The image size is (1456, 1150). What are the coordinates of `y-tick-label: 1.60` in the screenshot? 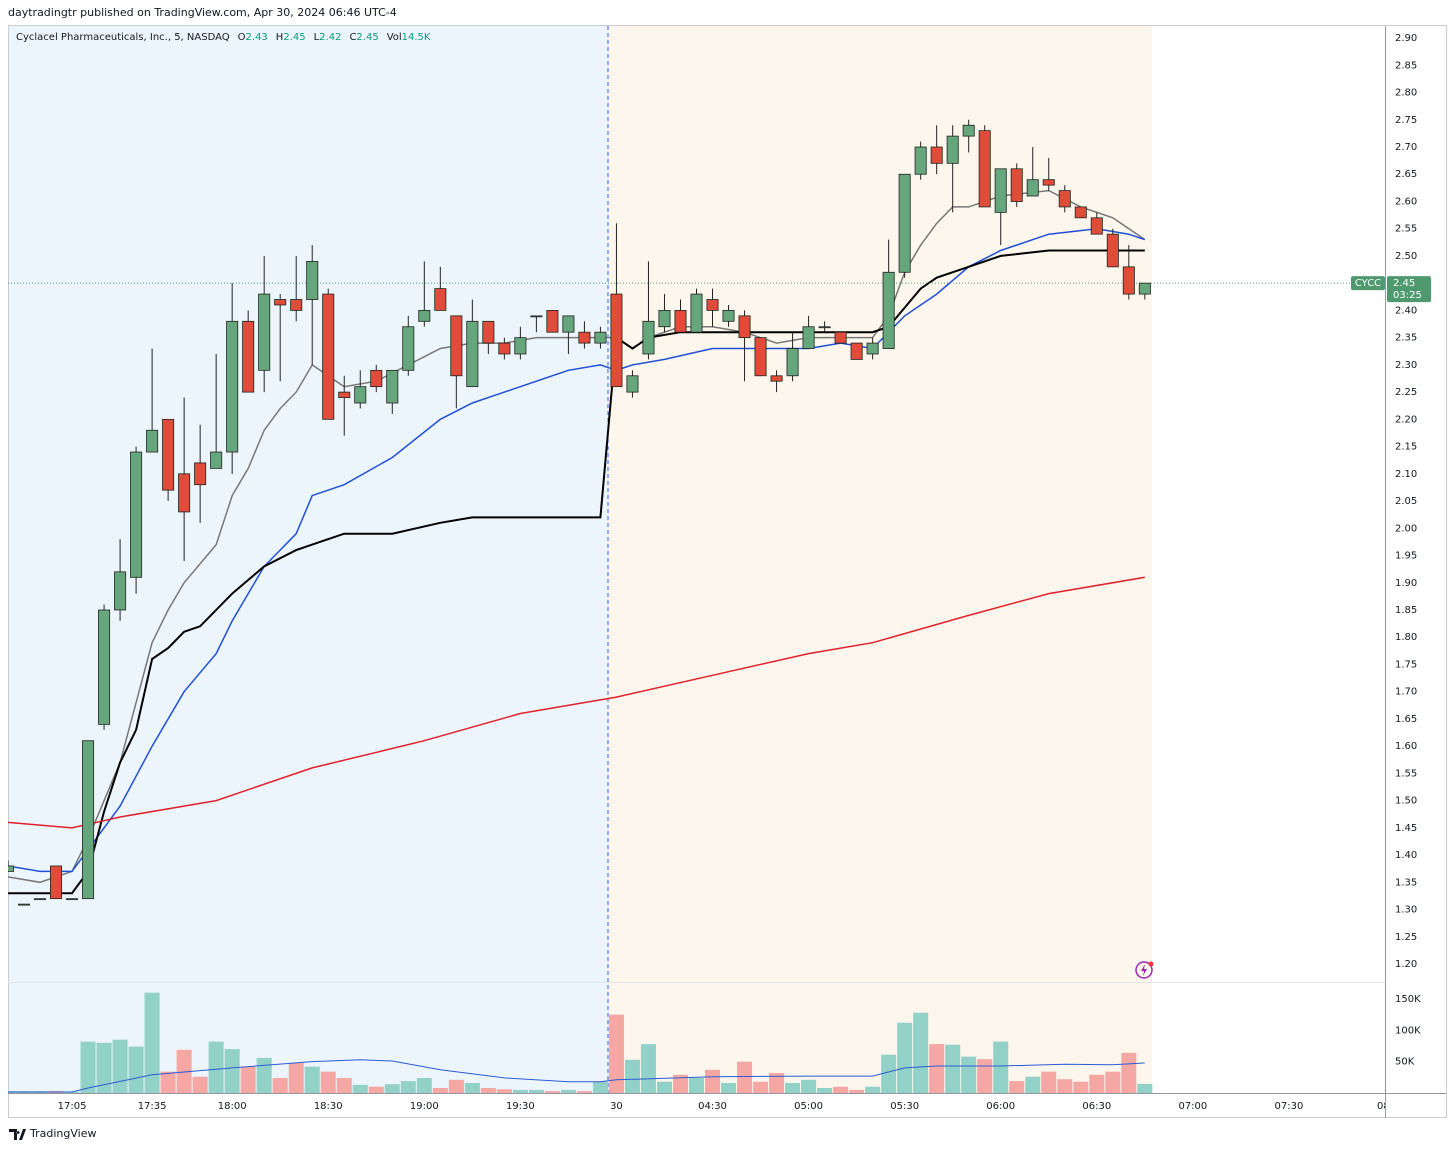 It's located at (1406, 746).